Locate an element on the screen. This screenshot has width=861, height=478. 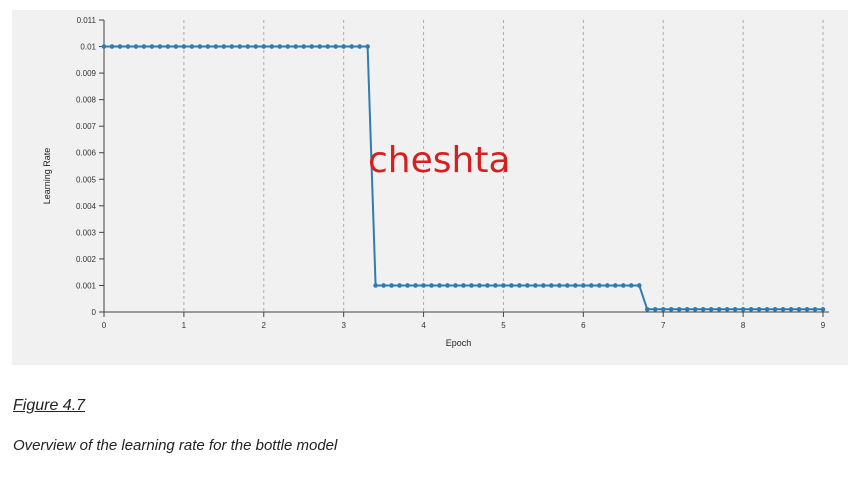
y-tick-label: 0.001 is located at coordinates (86, 285).